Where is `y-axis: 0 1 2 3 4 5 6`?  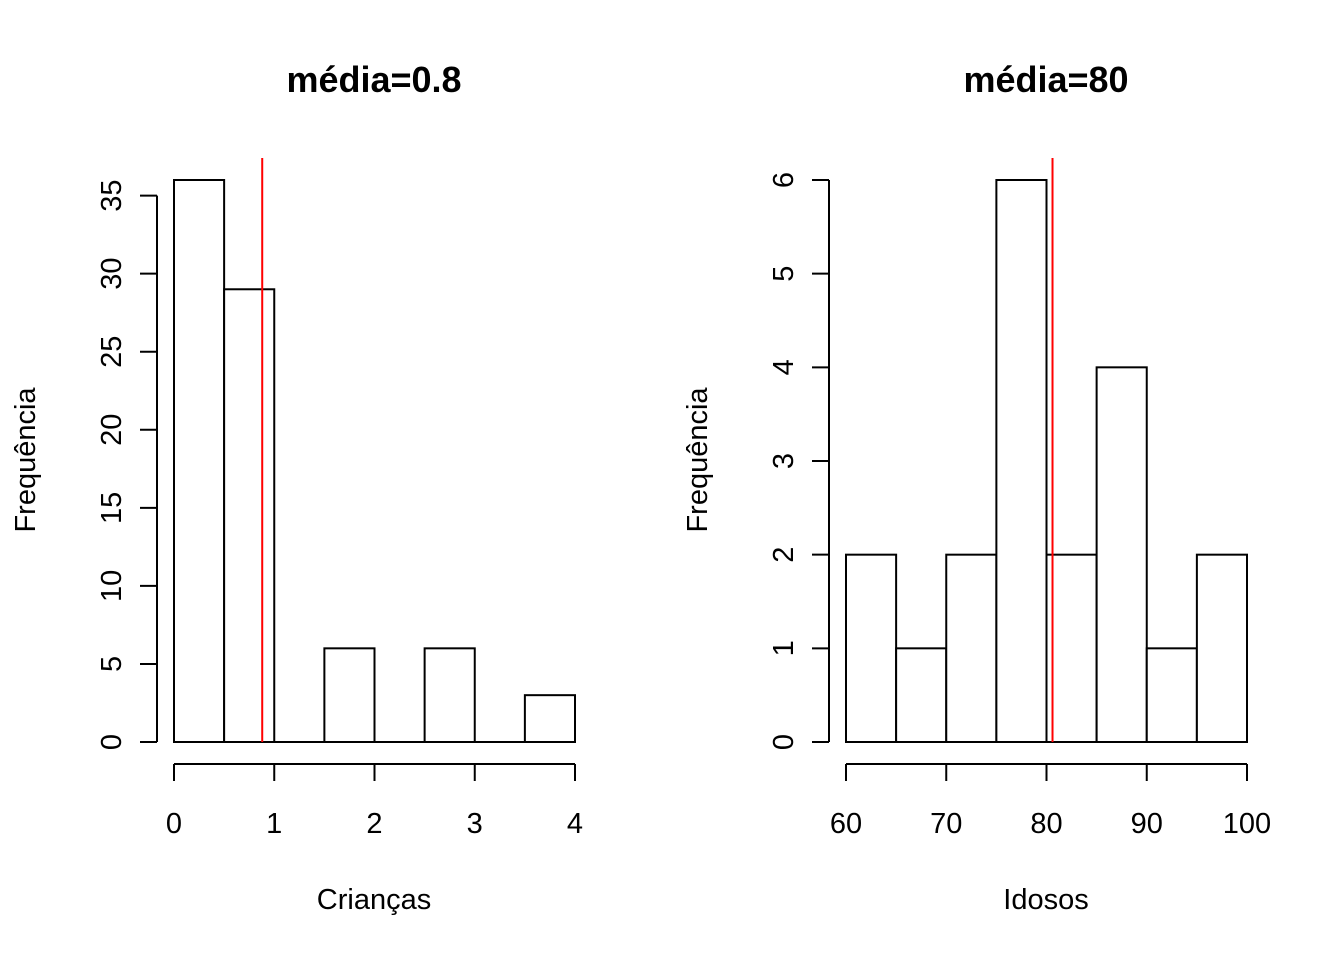
y-axis: 0 1 2 3 4 5 6 is located at coordinates (799, 461).